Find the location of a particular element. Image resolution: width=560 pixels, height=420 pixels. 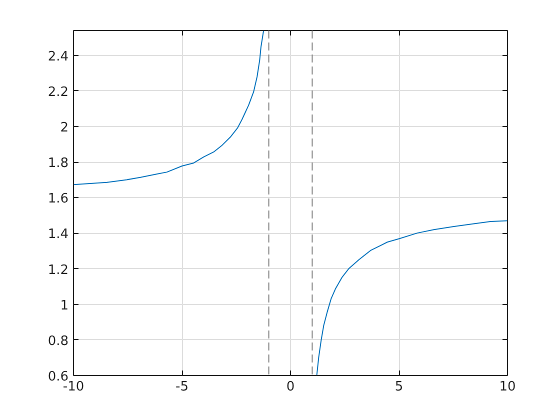

x-tick-label: 0 is located at coordinates (290, 387).